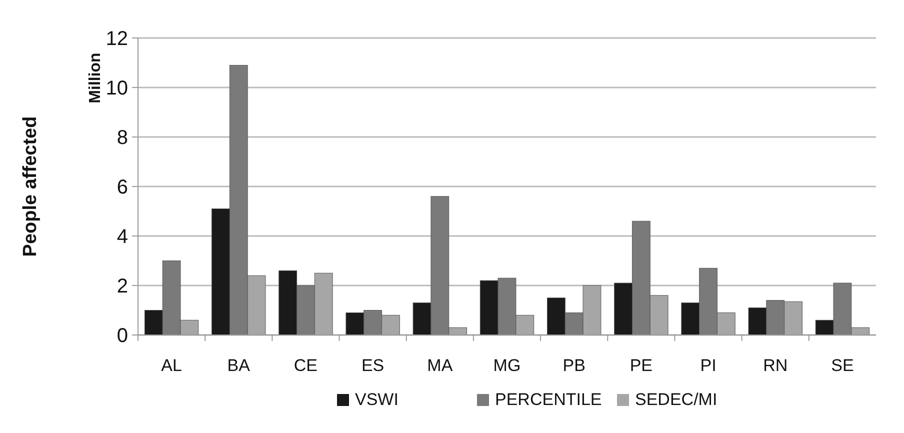 The width and height of the screenshot is (904, 433). What do you see at coordinates (122, 187) in the screenshot?
I see `y-tick-label: 6` at bounding box center [122, 187].